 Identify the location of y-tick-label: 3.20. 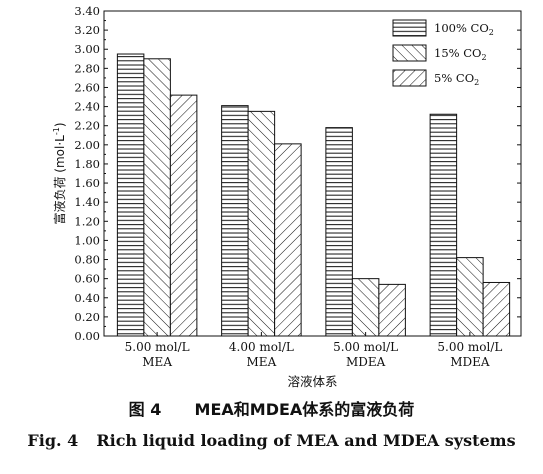
(87, 30).